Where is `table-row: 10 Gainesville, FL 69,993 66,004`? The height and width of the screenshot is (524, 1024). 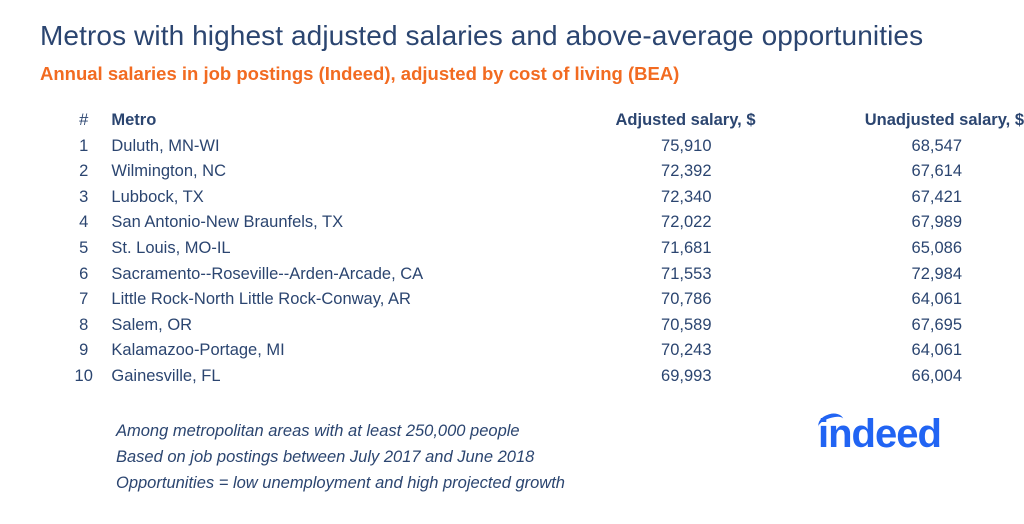 table-row: 10 Gainesville, FL 69,993 66,004 is located at coordinates (540, 377).